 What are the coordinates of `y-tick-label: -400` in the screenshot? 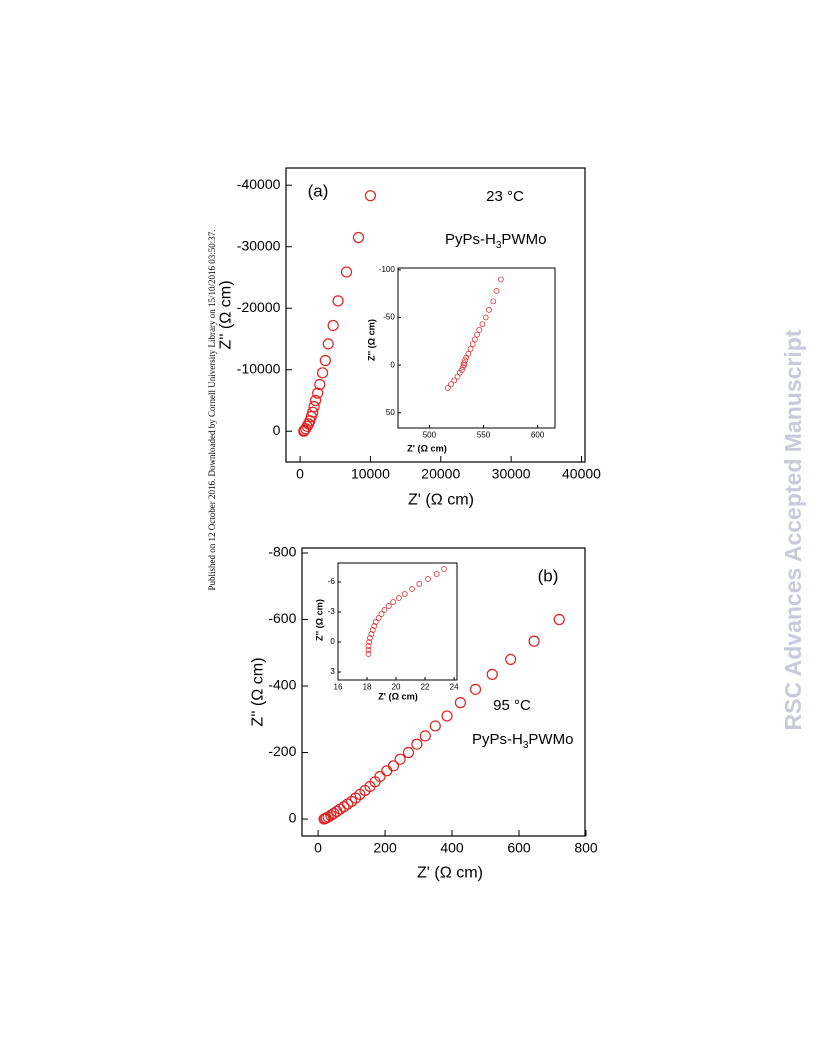 It's located at (282, 685).